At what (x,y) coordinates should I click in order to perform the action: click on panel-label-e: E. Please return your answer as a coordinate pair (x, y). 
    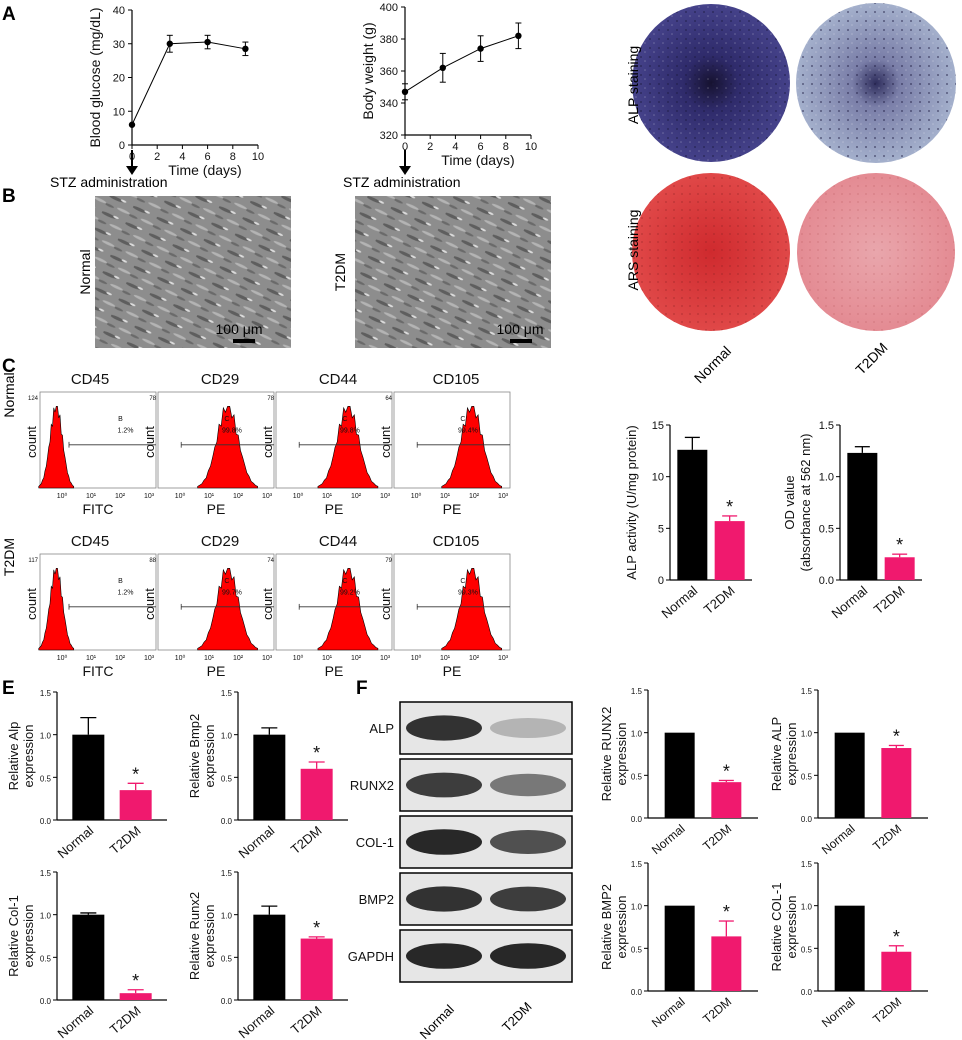
    Looking at the image, I should click on (8, 688).